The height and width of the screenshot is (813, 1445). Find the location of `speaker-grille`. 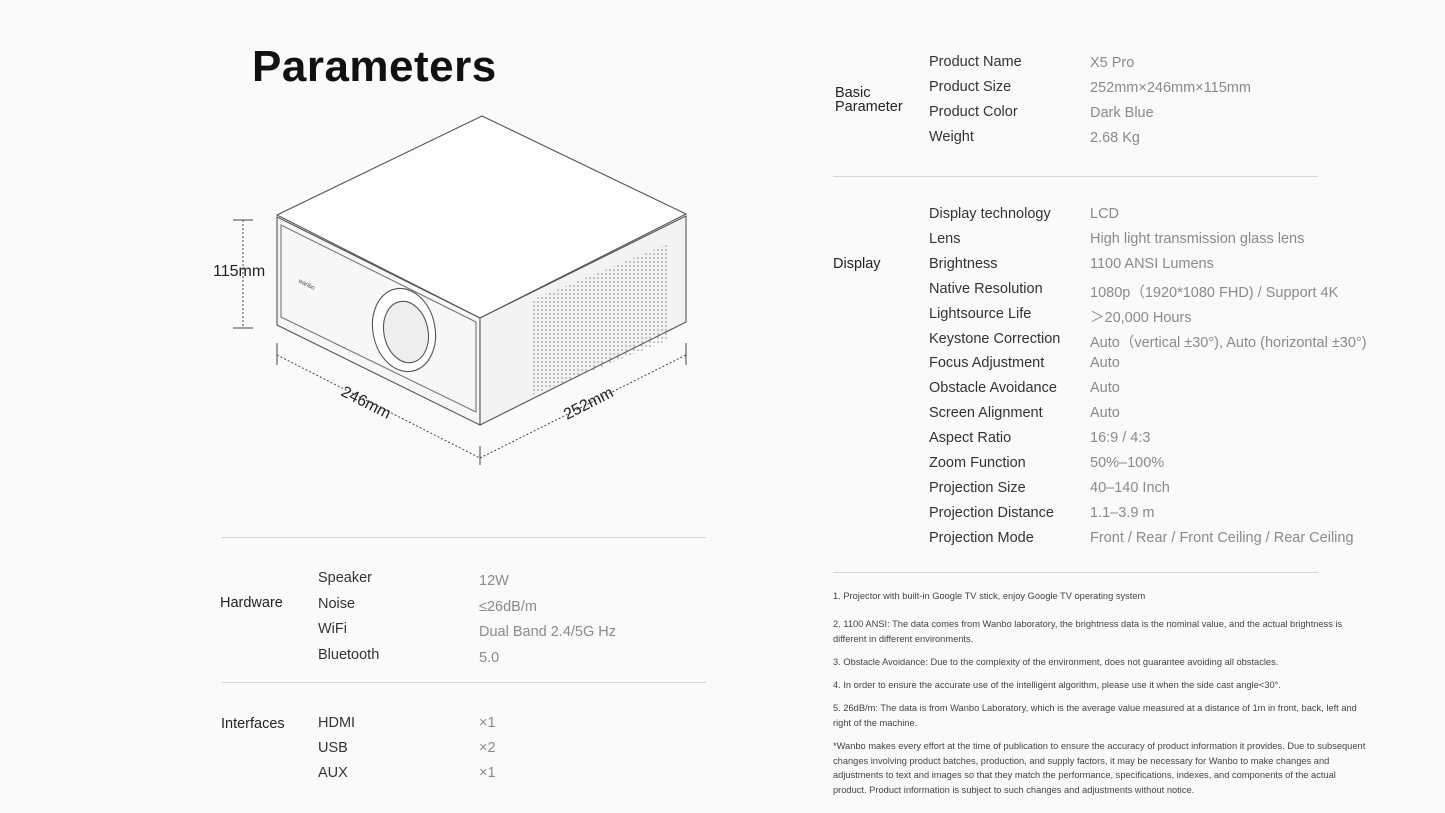

speaker-grille is located at coordinates (600, 319).